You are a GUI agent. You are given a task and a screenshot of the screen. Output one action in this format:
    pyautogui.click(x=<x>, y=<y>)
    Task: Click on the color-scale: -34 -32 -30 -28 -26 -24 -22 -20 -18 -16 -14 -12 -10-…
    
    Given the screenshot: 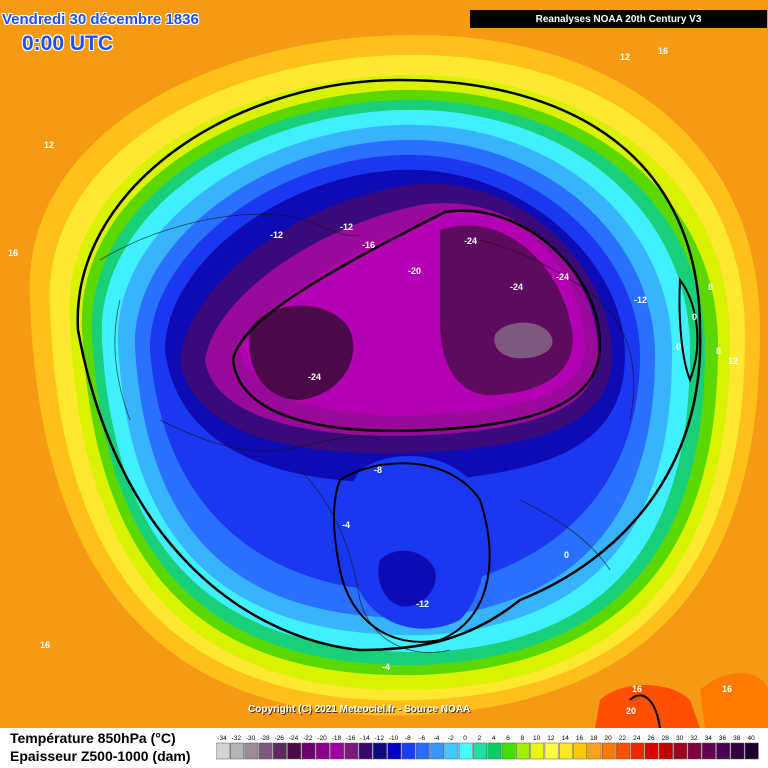 What is the action you would take?
    pyautogui.click(x=487, y=747)
    